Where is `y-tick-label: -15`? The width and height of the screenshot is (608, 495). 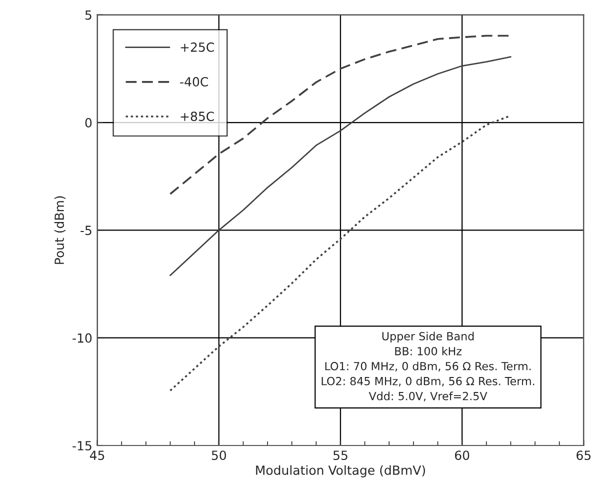 y-tick-label: -15 is located at coordinates (82, 445).